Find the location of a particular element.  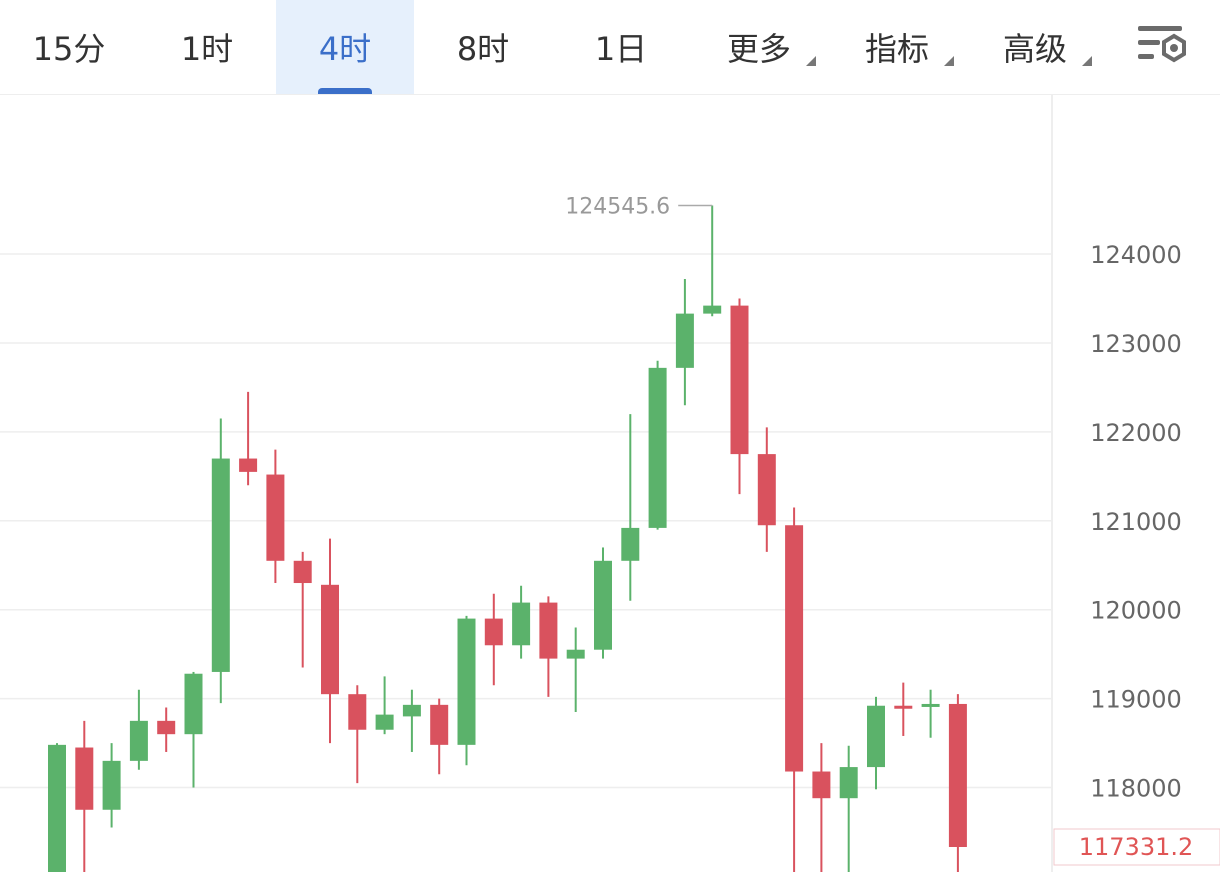

price-tick-label: 122000 is located at coordinates (1136, 433).